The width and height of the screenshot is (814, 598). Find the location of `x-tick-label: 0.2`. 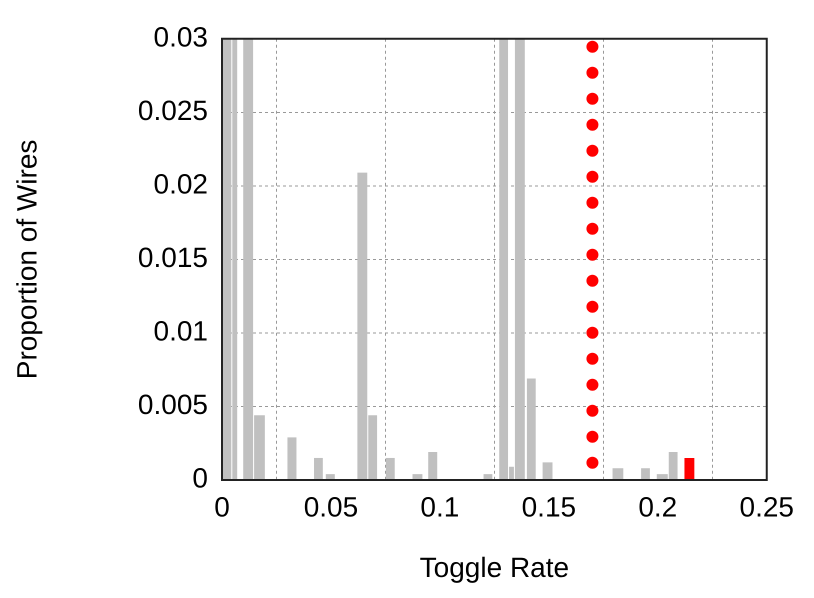

x-tick-label: 0.2 is located at coordinates (658, 507).